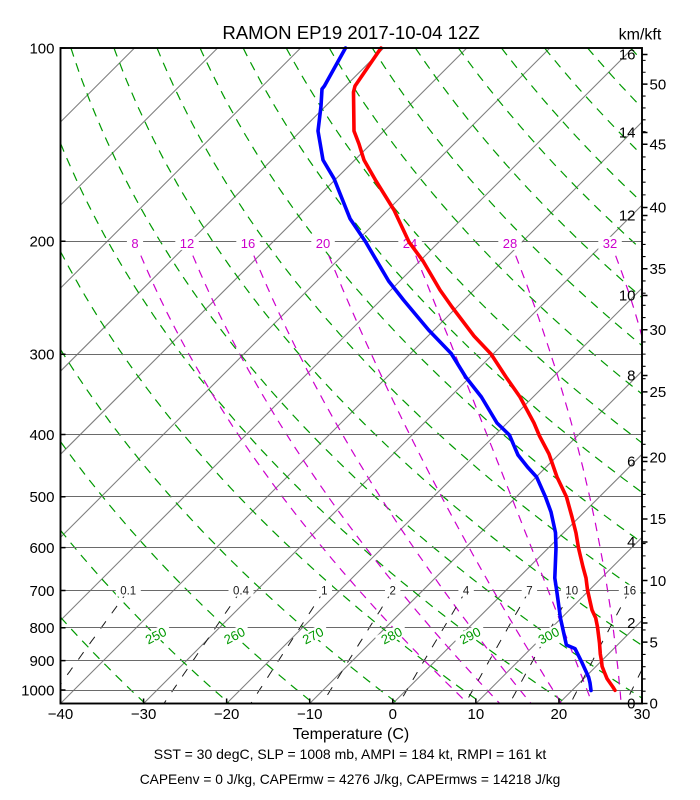 Image resolution: width=700 pixels, height=800 pixels. Describe the element at coordinates (41, 242) in the screenshot. I see `svg-text: 200` at that location.